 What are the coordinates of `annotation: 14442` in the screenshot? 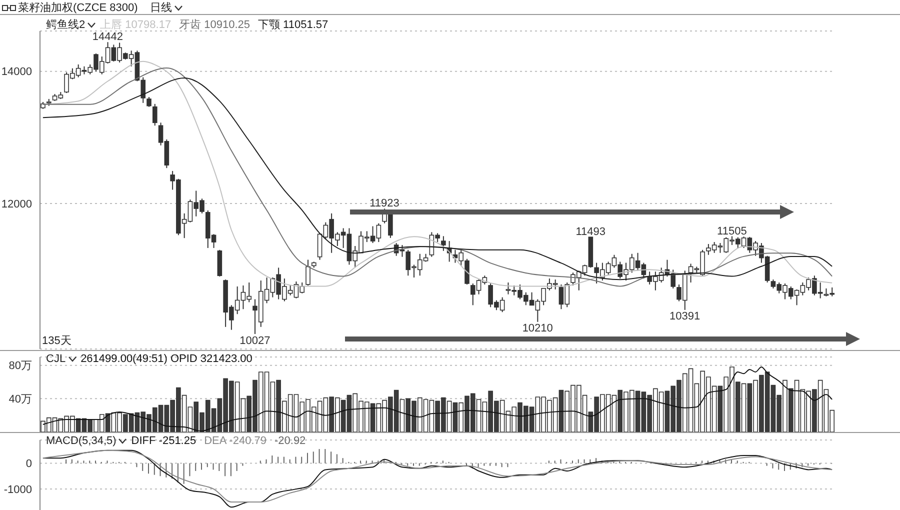 It's located at (108, 37).